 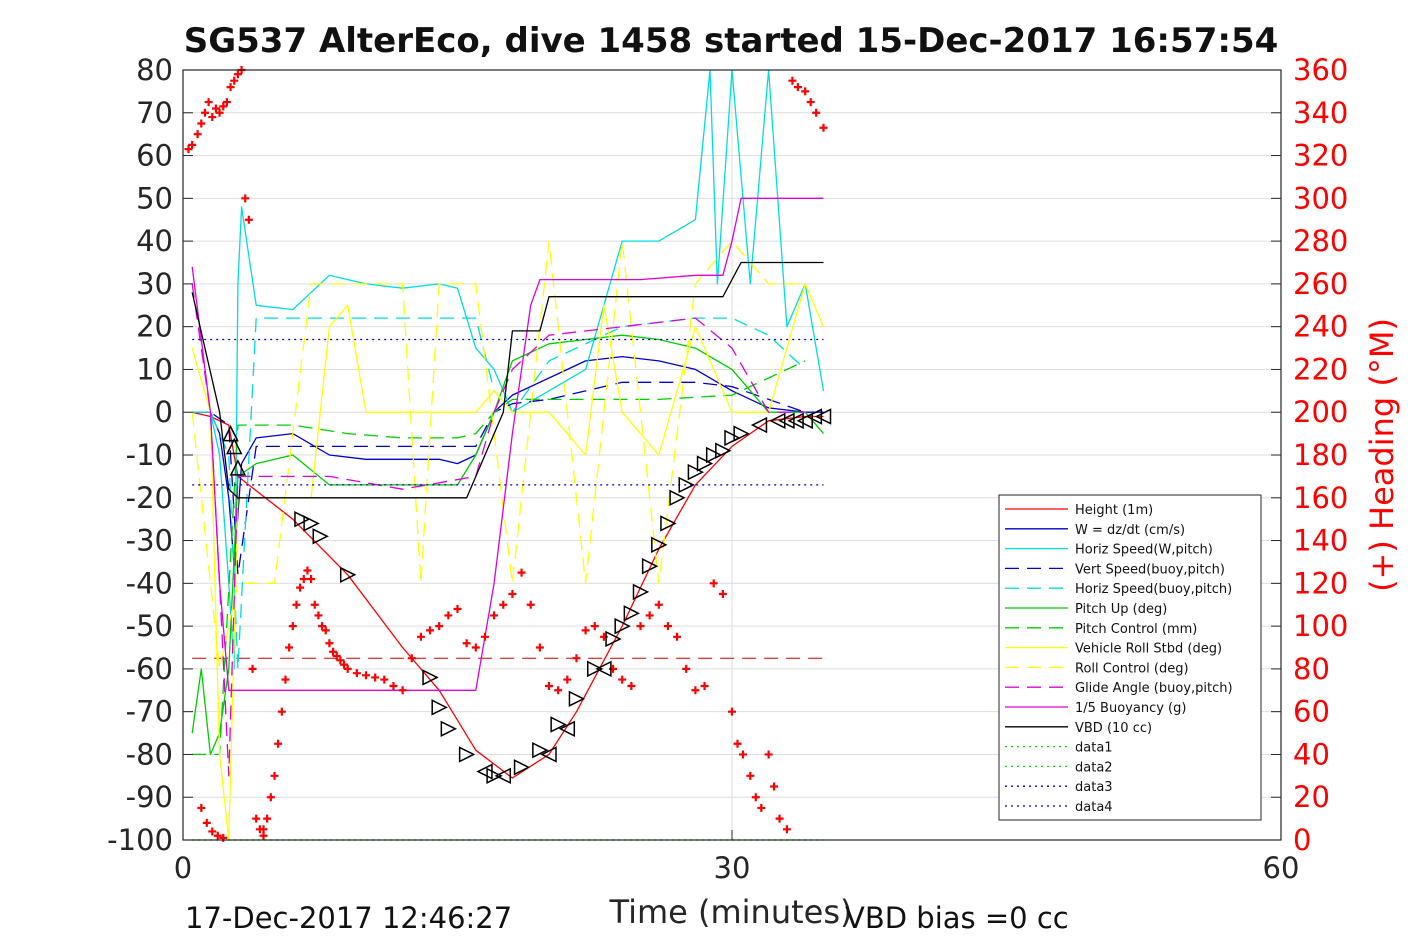 What do you see at coordinates (1281, 868) in the screenshot?
I see `x-tick-label: 60` at bounding box center [1281, 868].